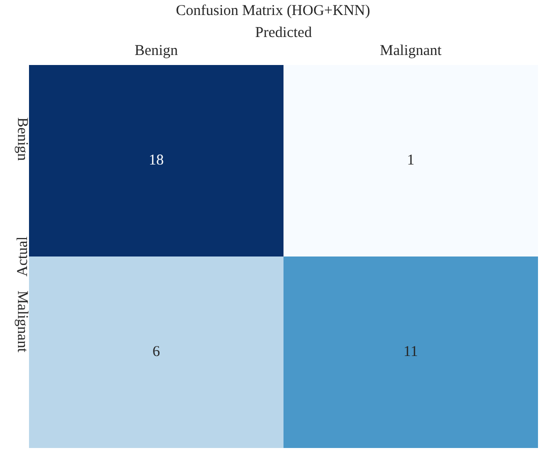 The width and height of the screenshot is (540, 459). What do you see at coordinates (273, 10) in the screenshot?
I see `chart-title: Confusion Matrix (HOG+KNN)` at bounding box center [273, 10].